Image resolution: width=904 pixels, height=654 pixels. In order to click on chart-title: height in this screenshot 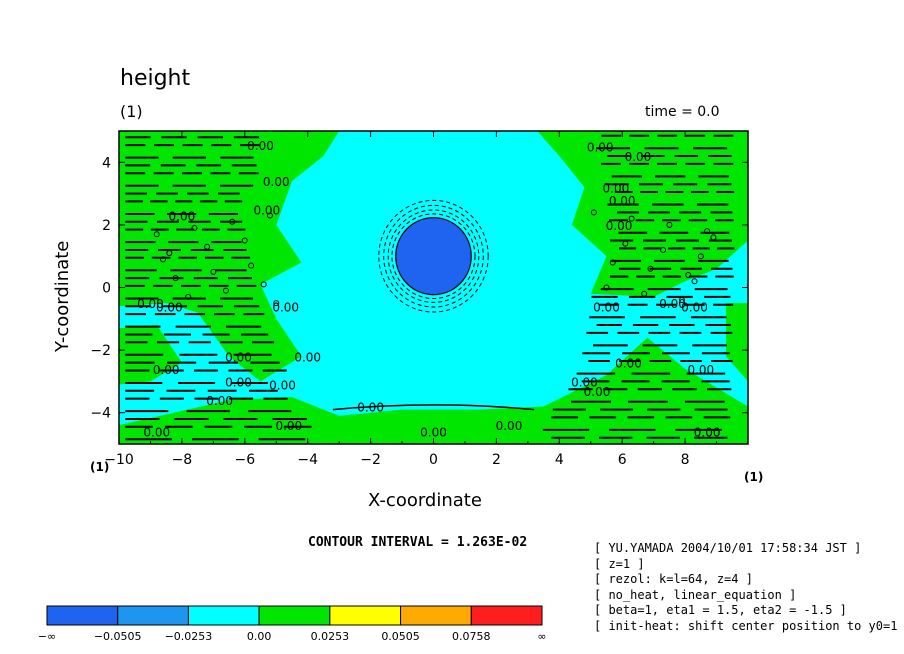, I will do `click(155, 78)`.